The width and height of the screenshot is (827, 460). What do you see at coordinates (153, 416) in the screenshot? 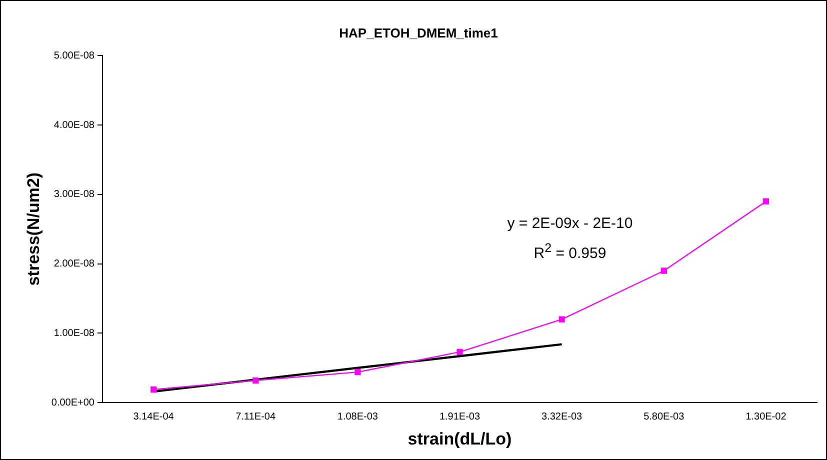
I see `x-tick-label: 3.14E-04` at bounding box center [153, 416].